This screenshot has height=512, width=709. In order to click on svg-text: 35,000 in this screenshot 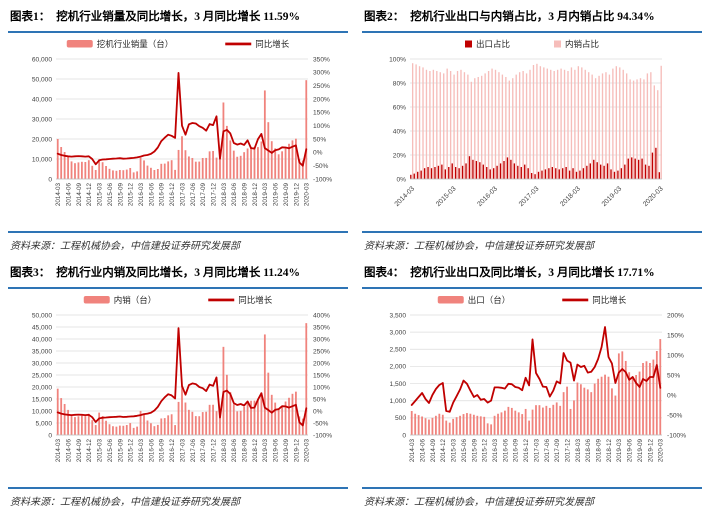, I will do `click(42, 351)`.